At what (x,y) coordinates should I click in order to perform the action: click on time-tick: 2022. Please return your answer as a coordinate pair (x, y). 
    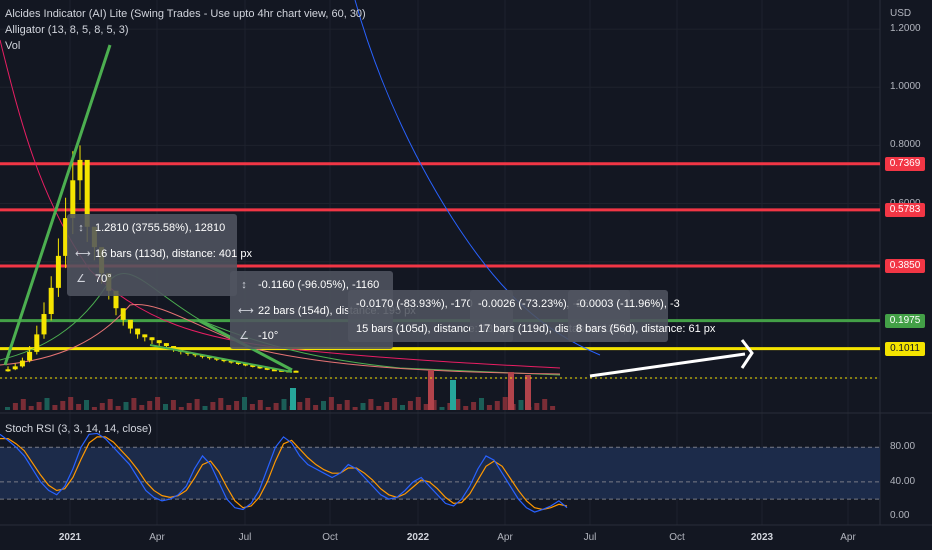
    Looking at the image, I should click on (418, 537).